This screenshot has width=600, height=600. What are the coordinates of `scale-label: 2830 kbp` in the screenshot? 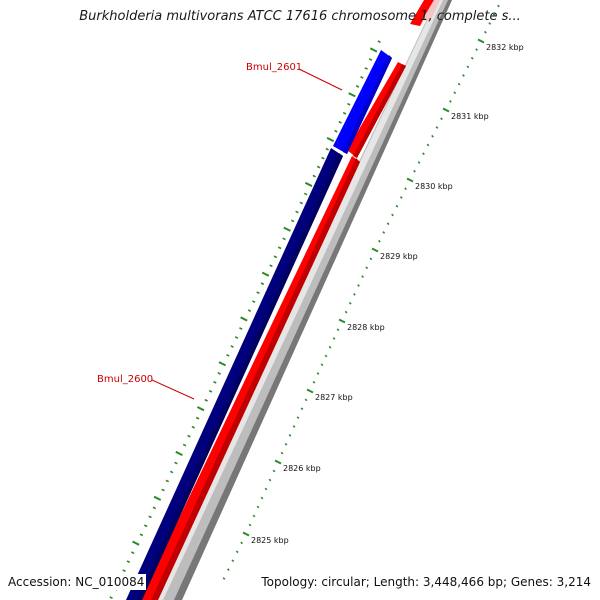 It's located at (434, 186).